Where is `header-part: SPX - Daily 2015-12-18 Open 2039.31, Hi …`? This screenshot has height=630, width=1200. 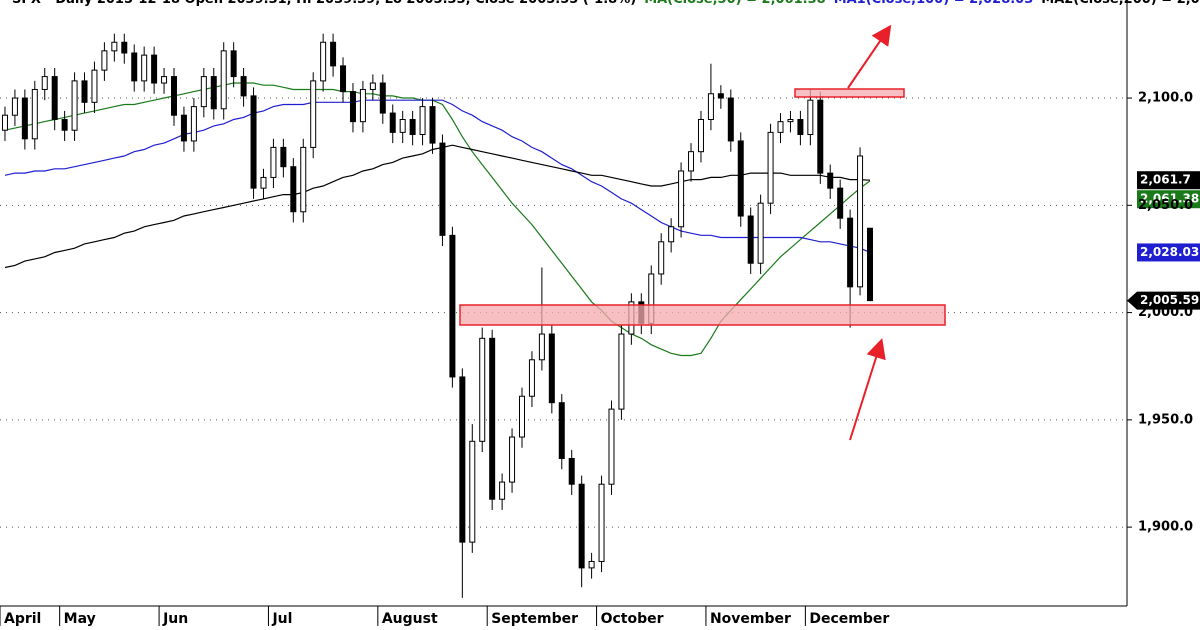 header-part: SPX - Daily 2015-12-18 Open 2039.31, Hi … is located at coordinates (324, 3).